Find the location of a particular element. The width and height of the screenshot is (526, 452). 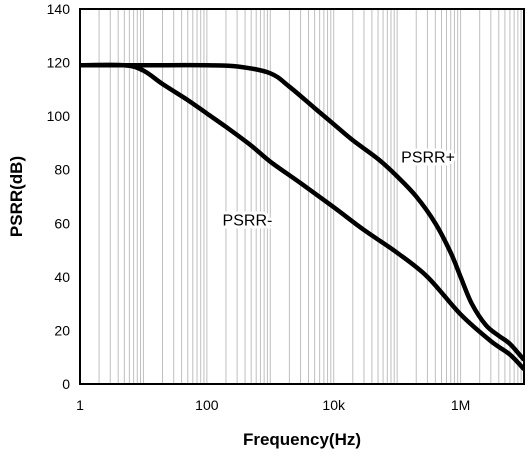

y-tick-label: 80 is located at coordinates (62, 170).